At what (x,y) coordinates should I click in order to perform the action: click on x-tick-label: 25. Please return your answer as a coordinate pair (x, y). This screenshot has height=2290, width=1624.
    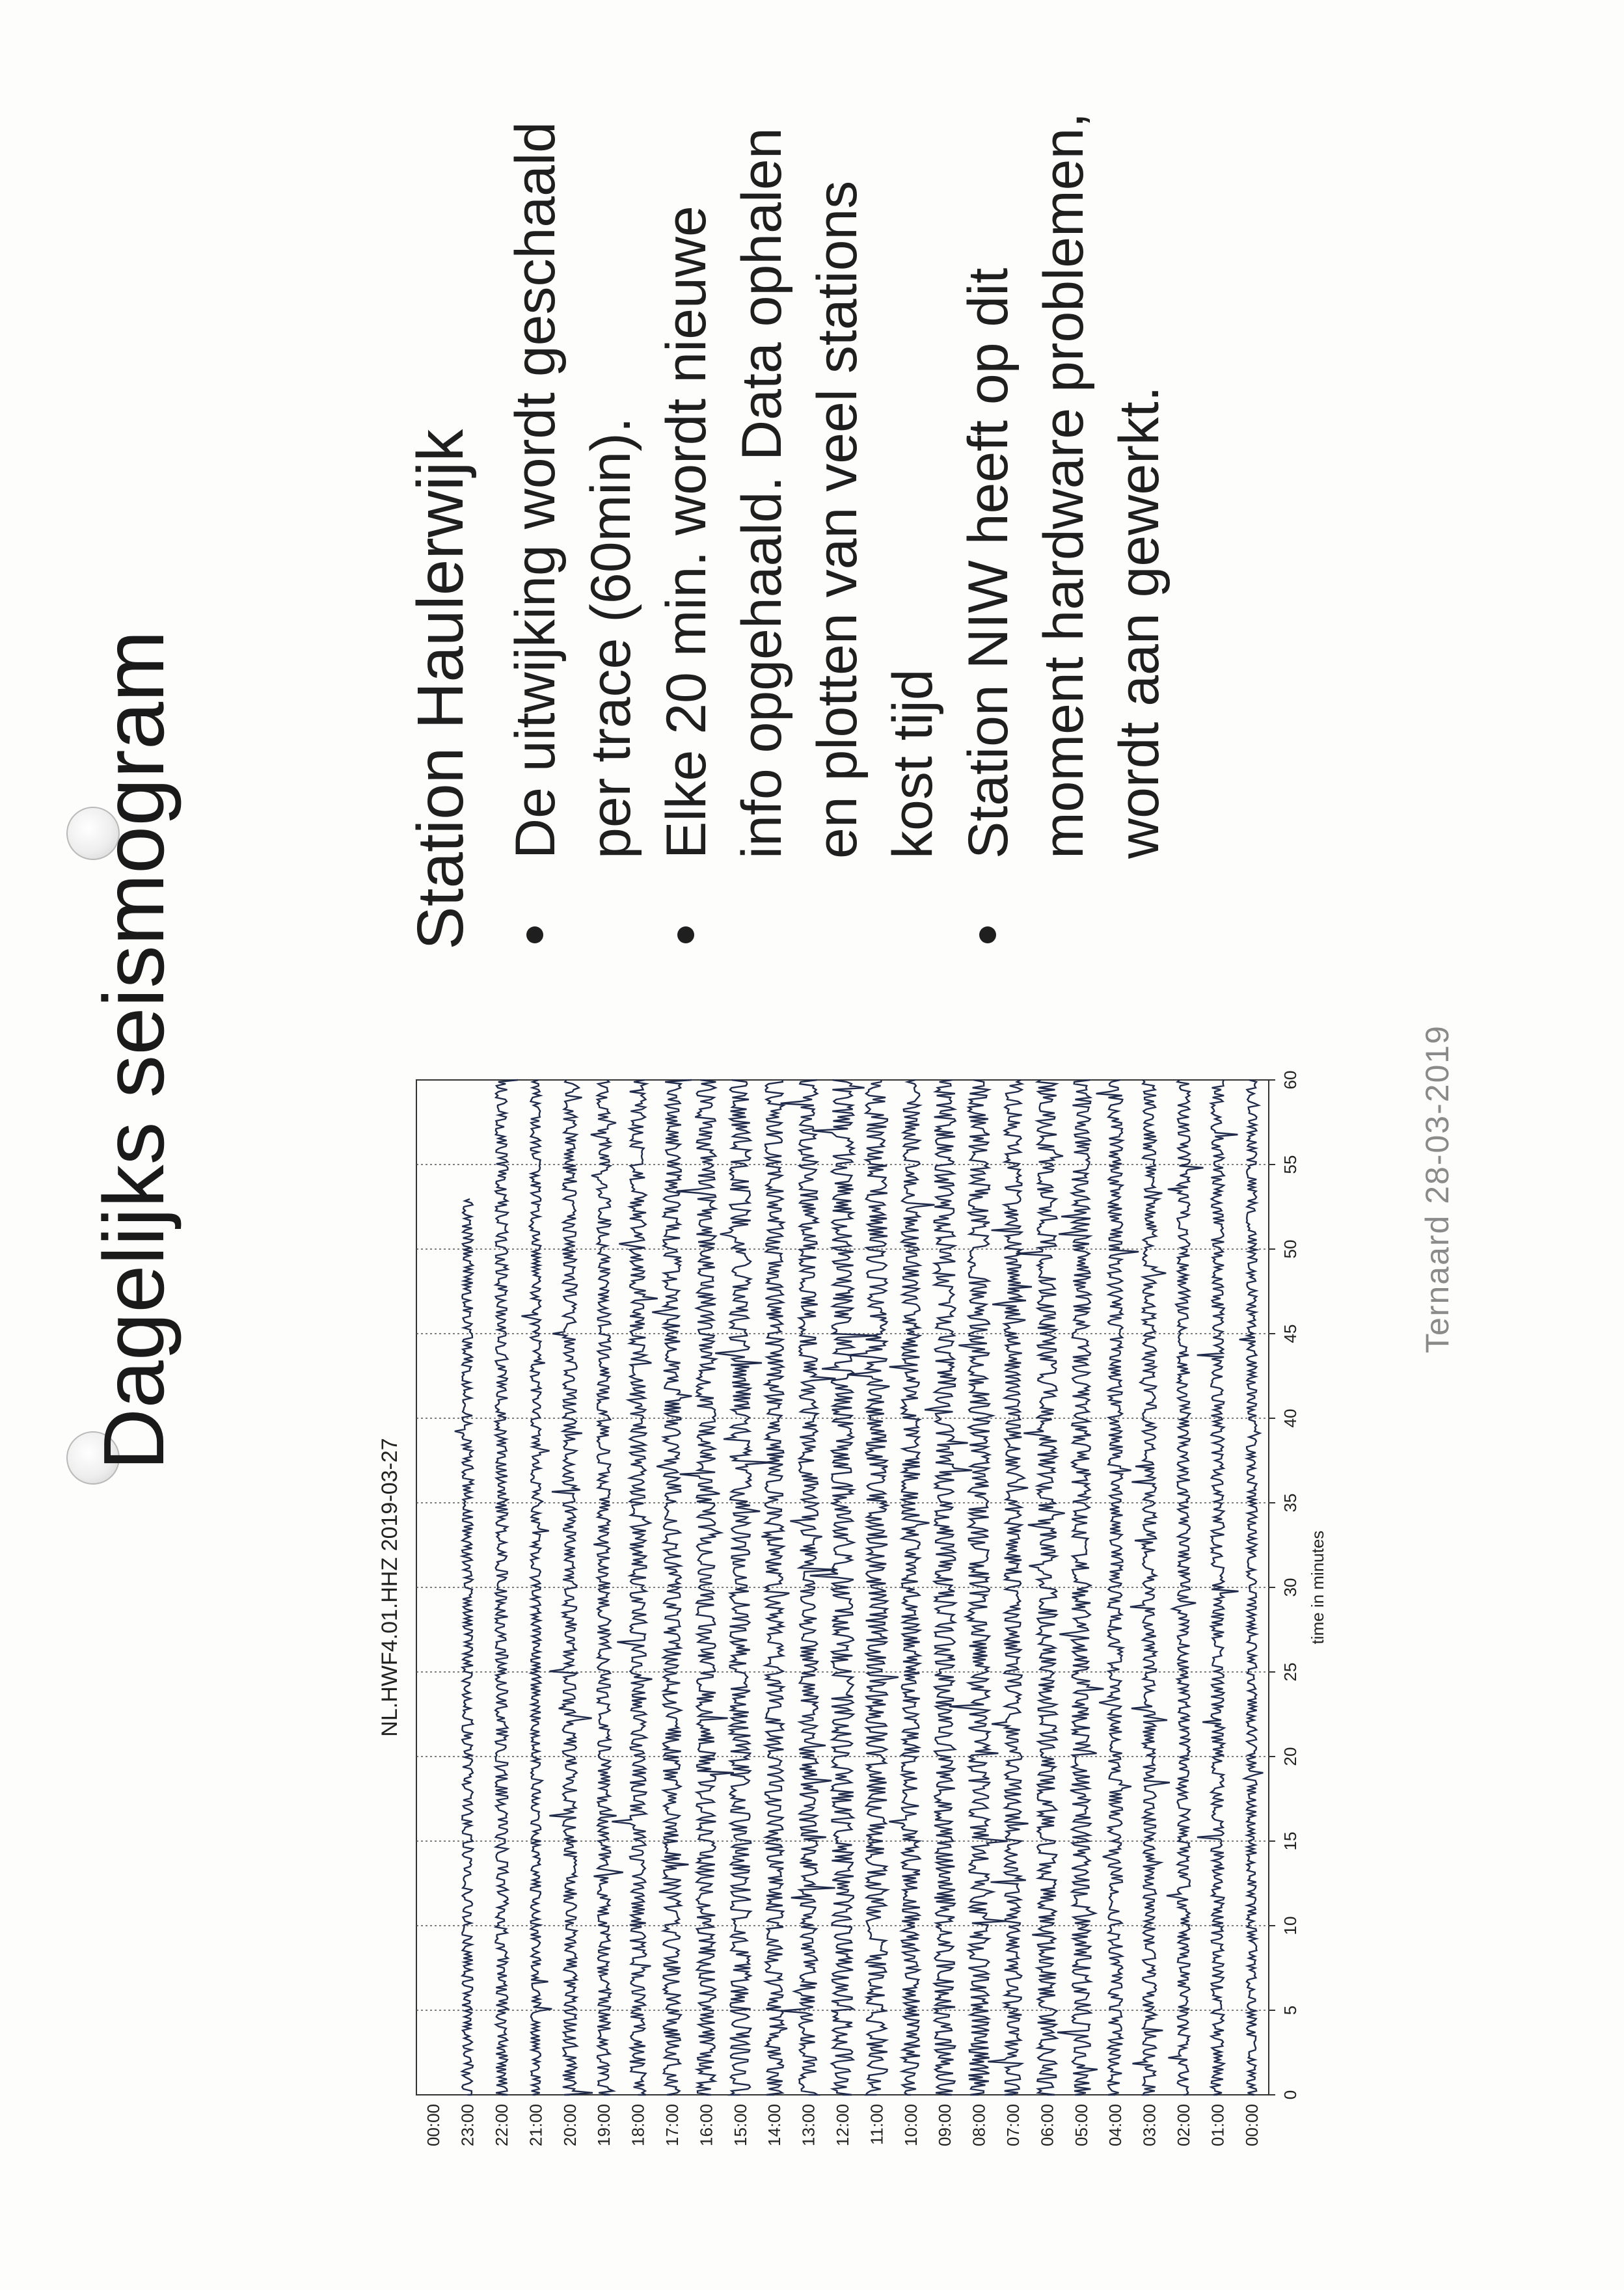
    Looking at the image, I should click on (1290, 1672).